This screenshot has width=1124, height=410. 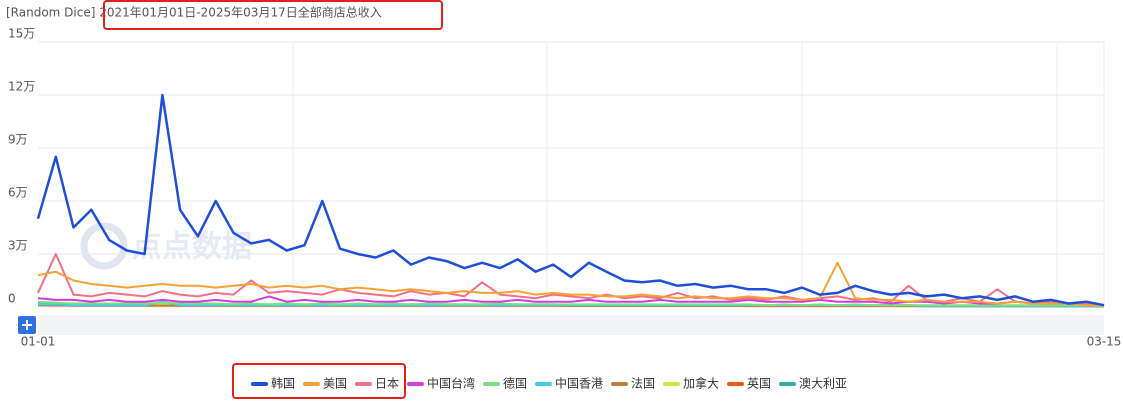 I want to click on legend-item: 英国, so click(x=749, y=384).